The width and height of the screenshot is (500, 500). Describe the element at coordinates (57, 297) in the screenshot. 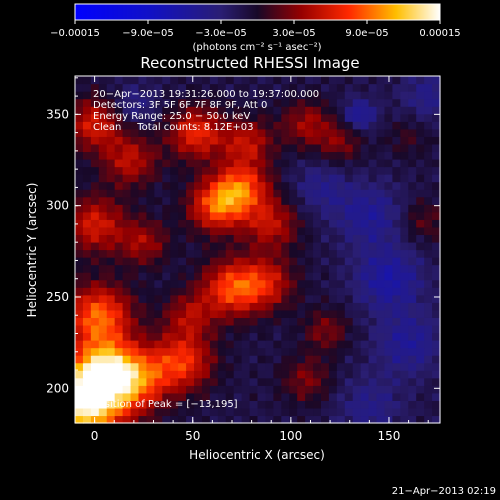

I see `y-tick-label: 250` at that location.